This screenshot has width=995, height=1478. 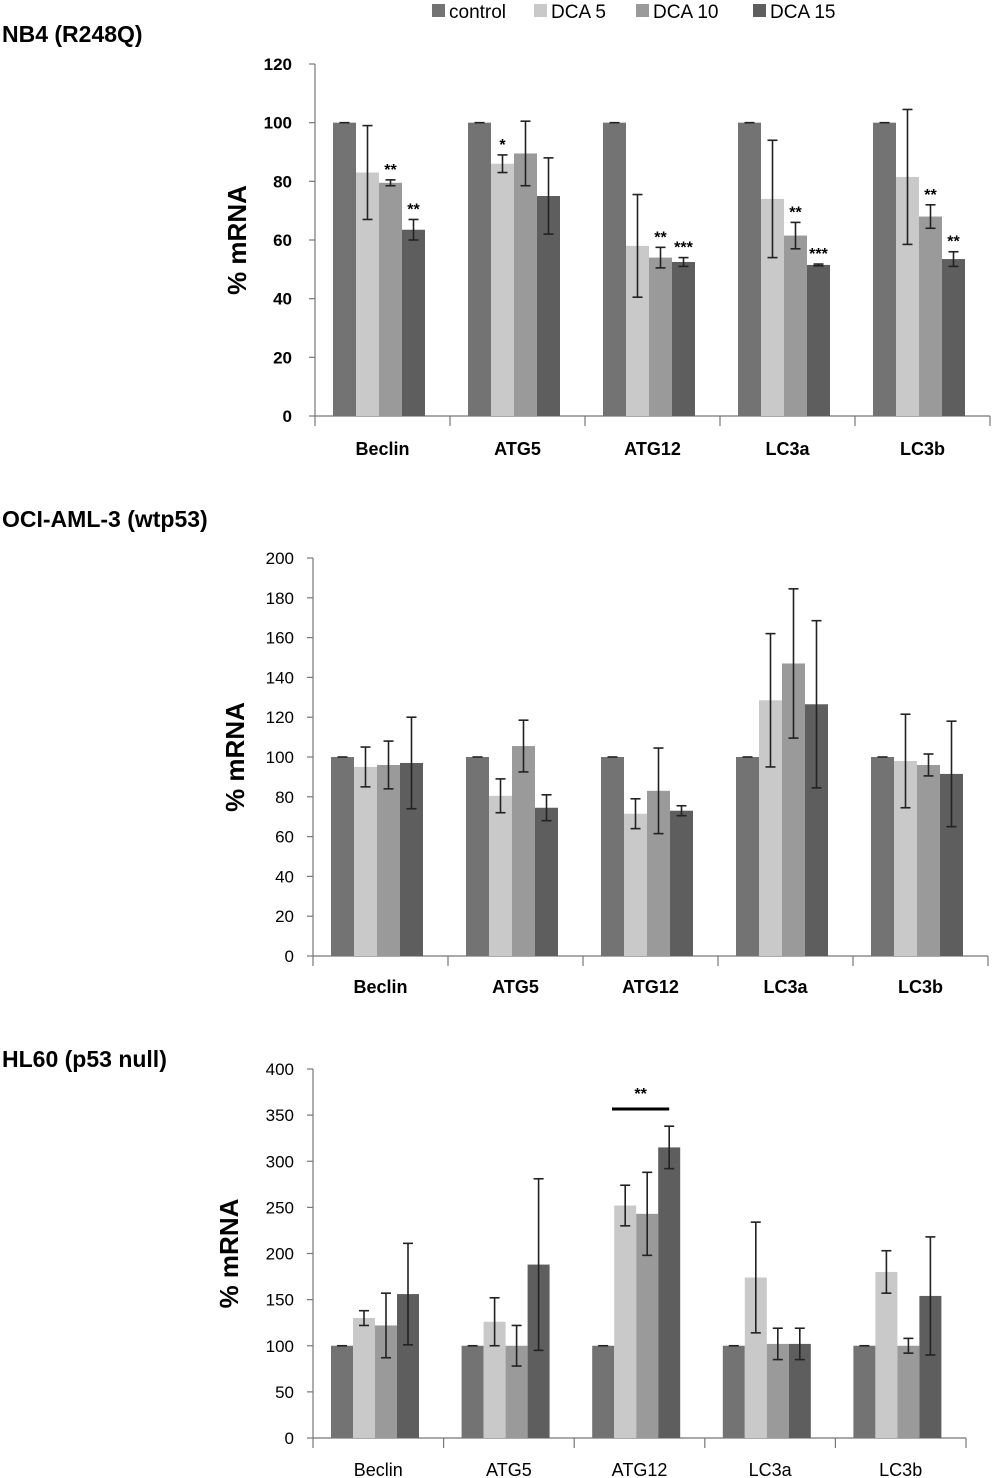 What do you see at coordinates (770, 828) in the screenshot?
I see `bar-dca-5-lc3a` at bounding box center [770, 828].